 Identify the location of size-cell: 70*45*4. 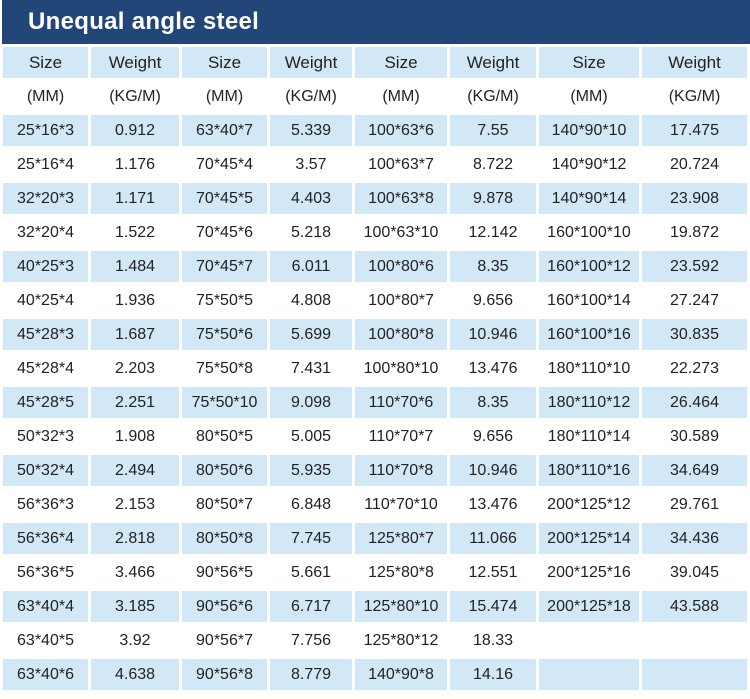
(224, 164).